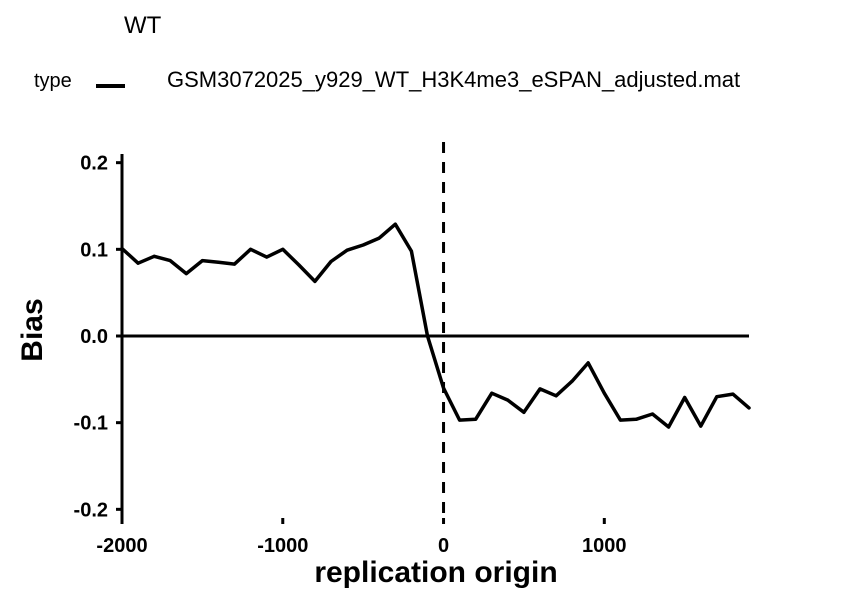 The height and width of the screenshot is (610, 843). What do you see at coordinates (121, 546) in the screenshot?
I see `x-tick-label: -2000` at bounding box center [121, 546].